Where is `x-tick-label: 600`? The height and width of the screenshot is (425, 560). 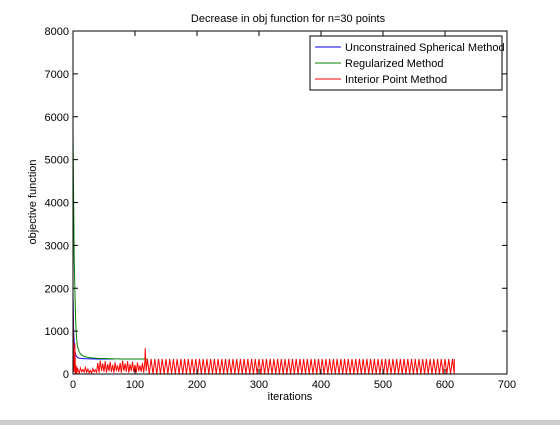
x-tick-label: 600 is located at coordinates (445, 385).